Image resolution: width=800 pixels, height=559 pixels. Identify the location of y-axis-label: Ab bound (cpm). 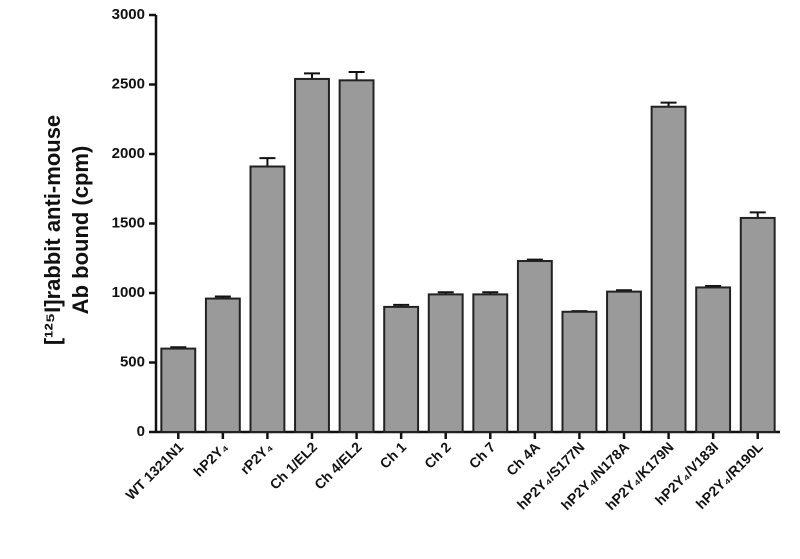
(80, 230).